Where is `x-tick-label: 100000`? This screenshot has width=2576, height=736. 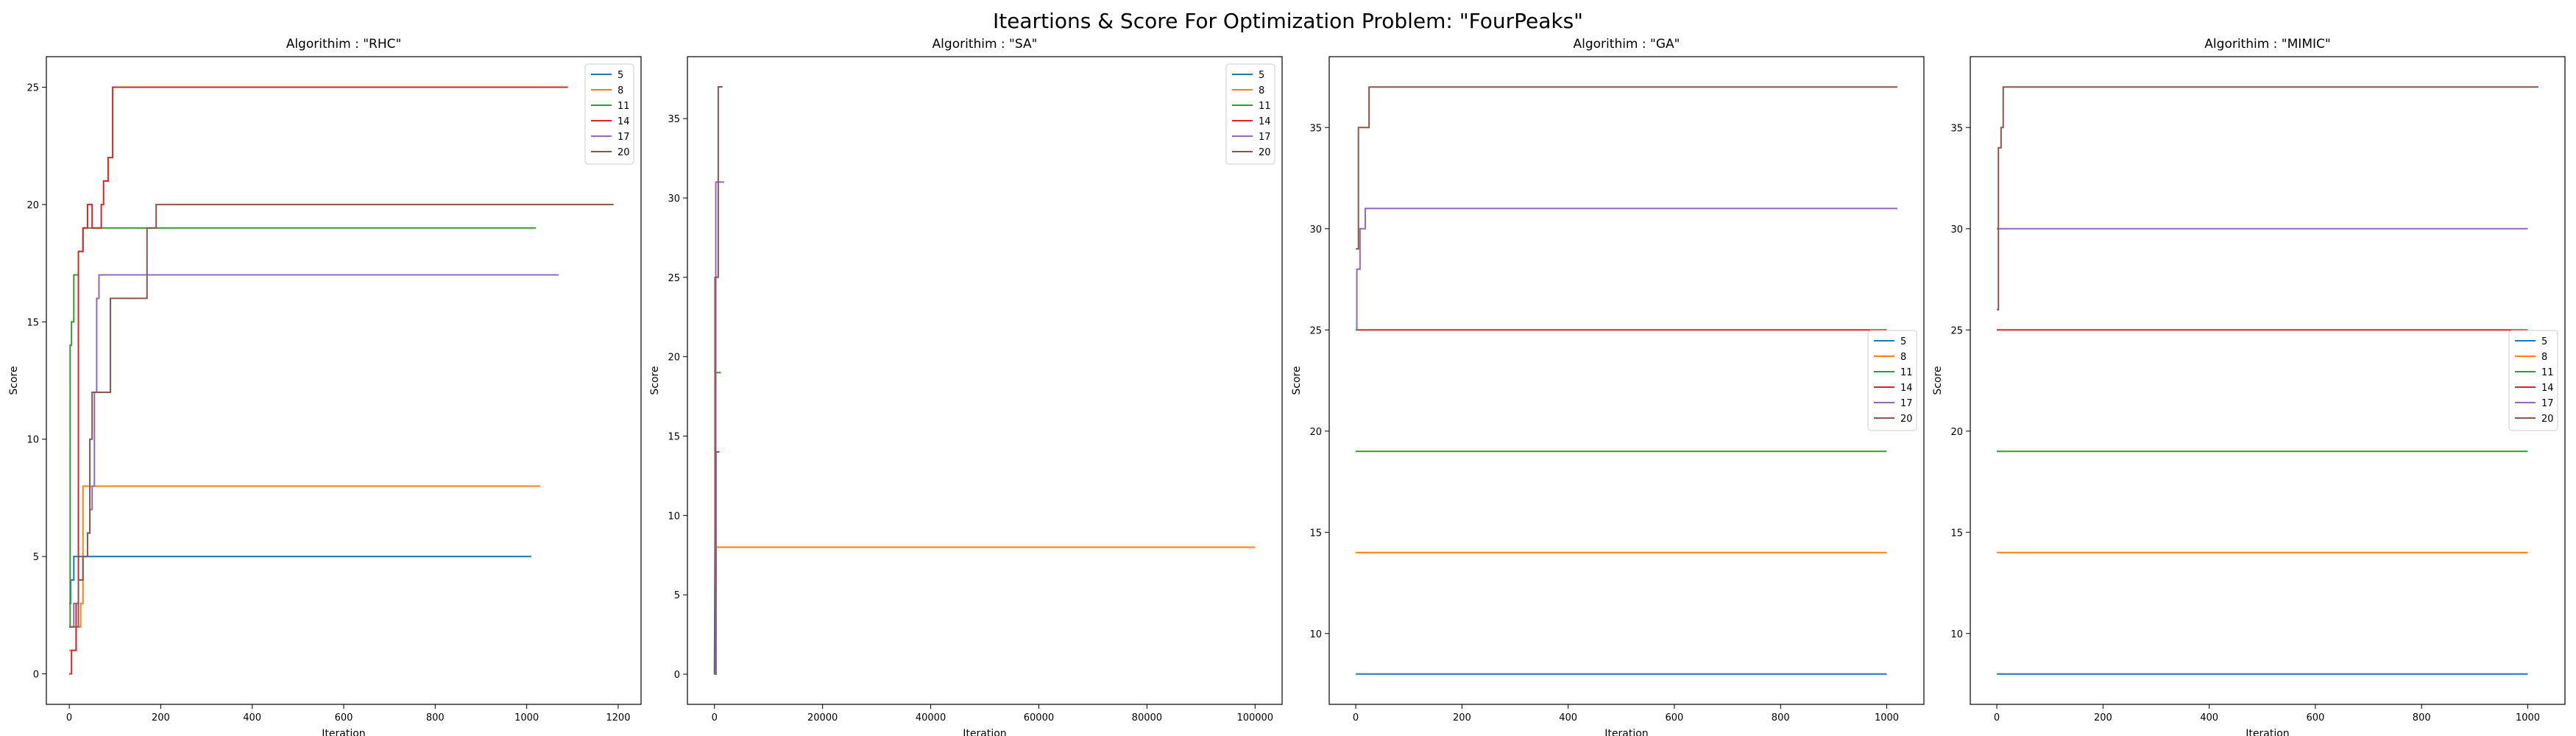 x-tick-label: 100000 is located at coordinates (1254, 717).